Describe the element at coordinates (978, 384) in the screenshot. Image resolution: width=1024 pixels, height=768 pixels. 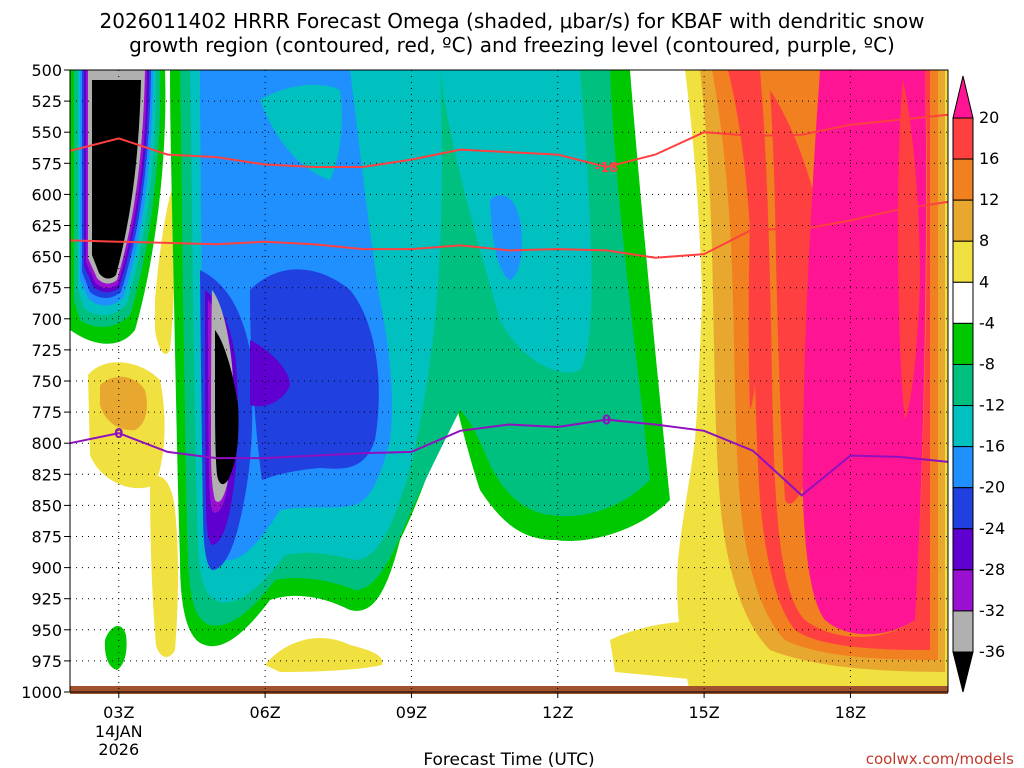
I see `colorbar: 20 16 12 8 4 -4 -8 -12 -16 -20 -24 -28 -32 -36` at that location.